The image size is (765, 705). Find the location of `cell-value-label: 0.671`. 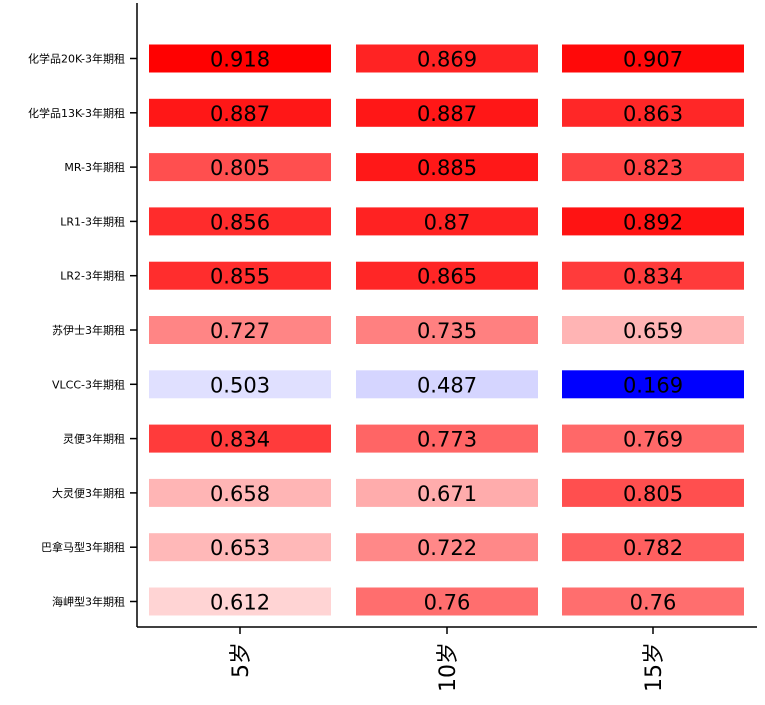

cell-value-label: 0.671 is located at coordinates (447, 494).